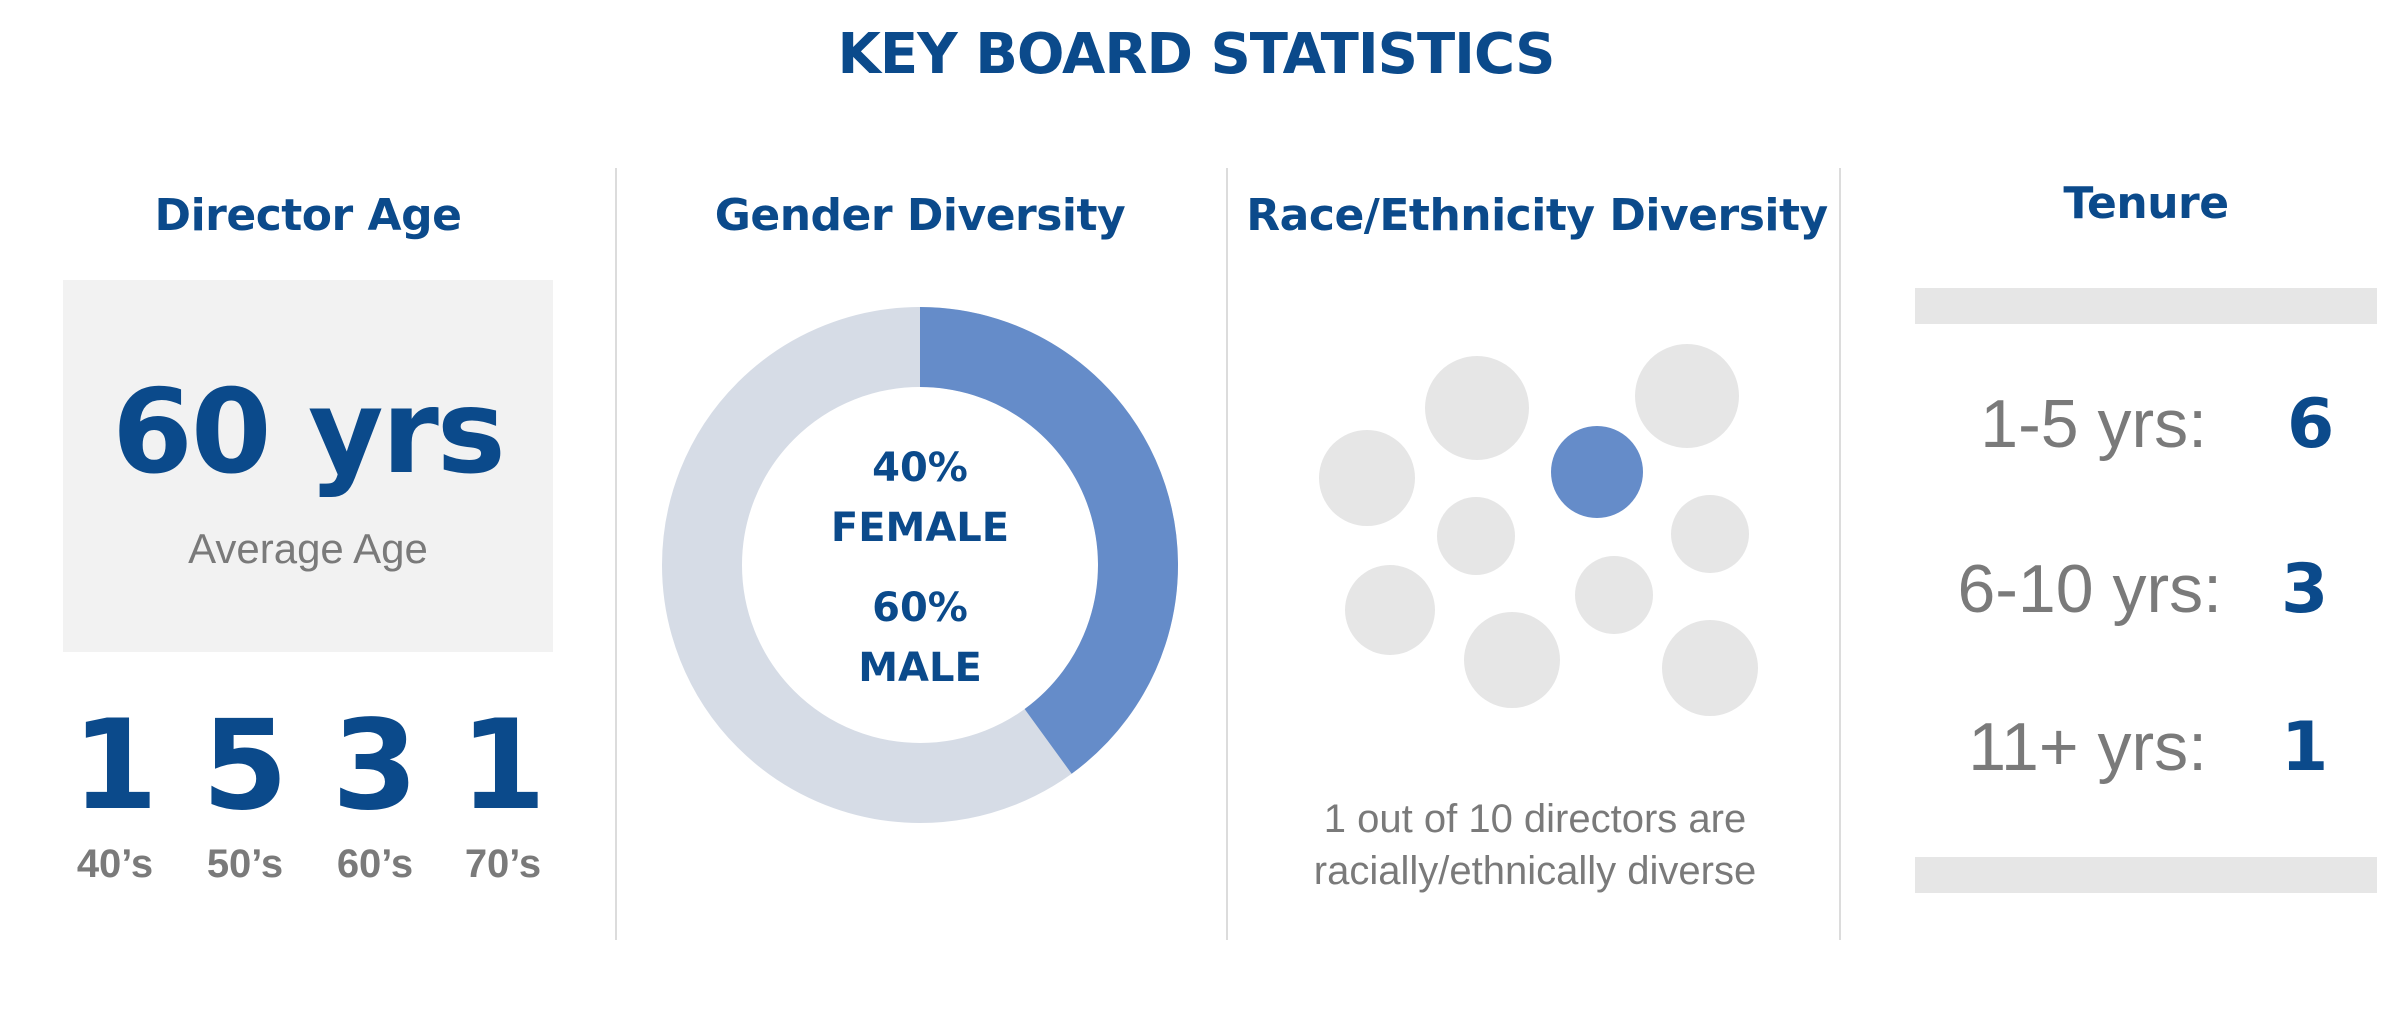 This screenshot has height=1036, width=2392. Describe the element at coordinates (308, 548) in the screenshot. I see `average-age-label: Average Age` at that location.